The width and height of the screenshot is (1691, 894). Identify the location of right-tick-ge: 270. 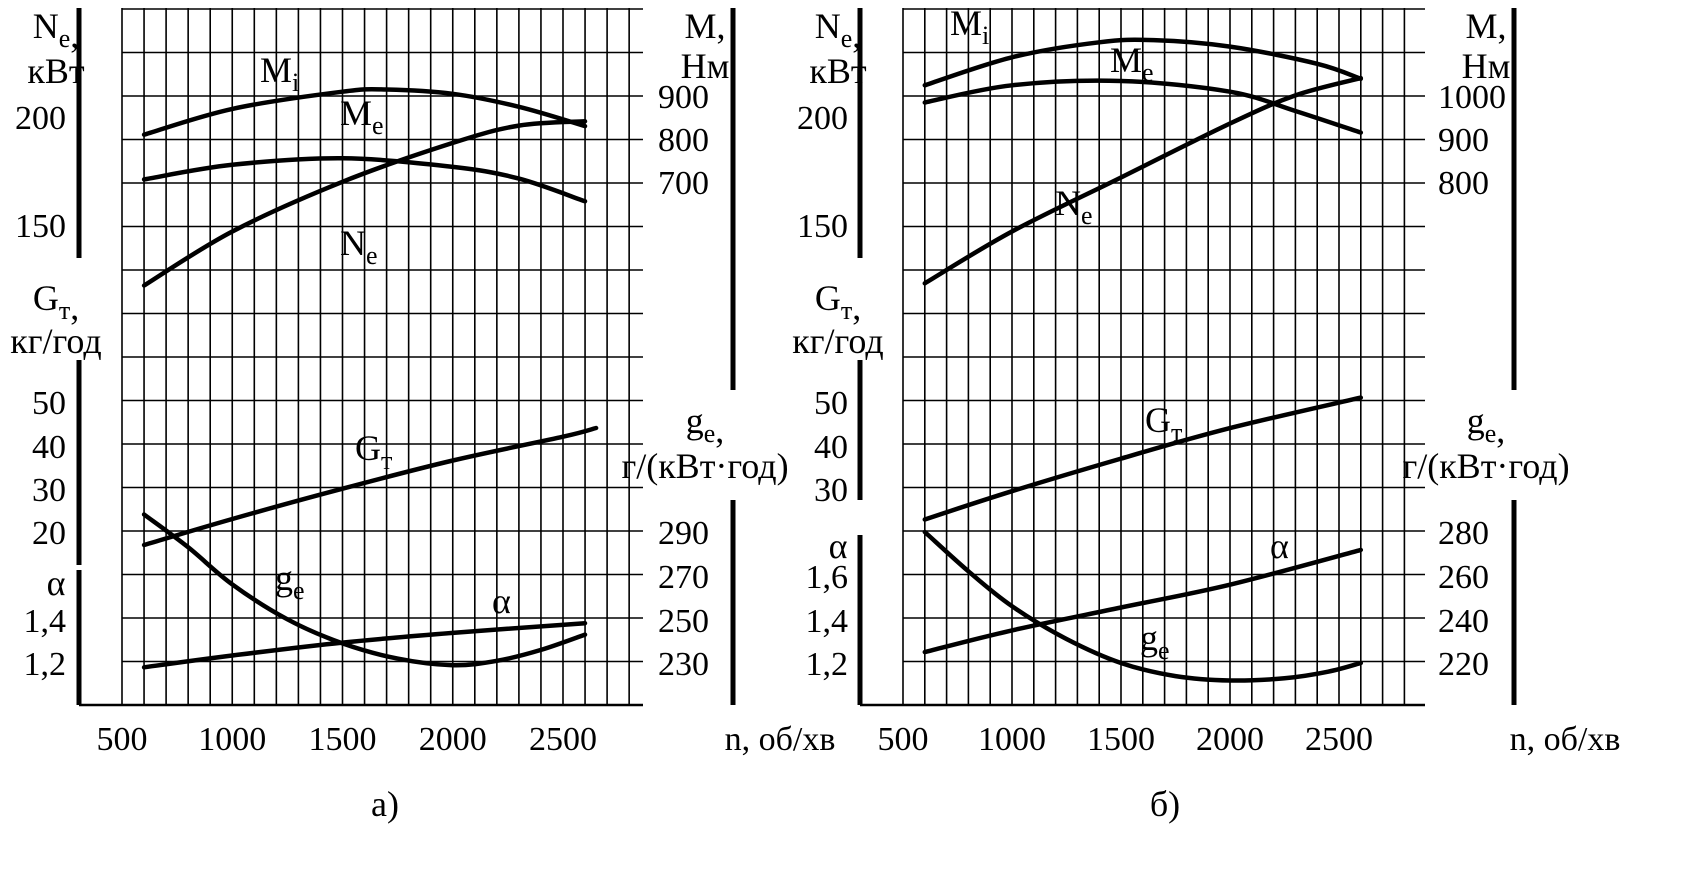
(683, 577).